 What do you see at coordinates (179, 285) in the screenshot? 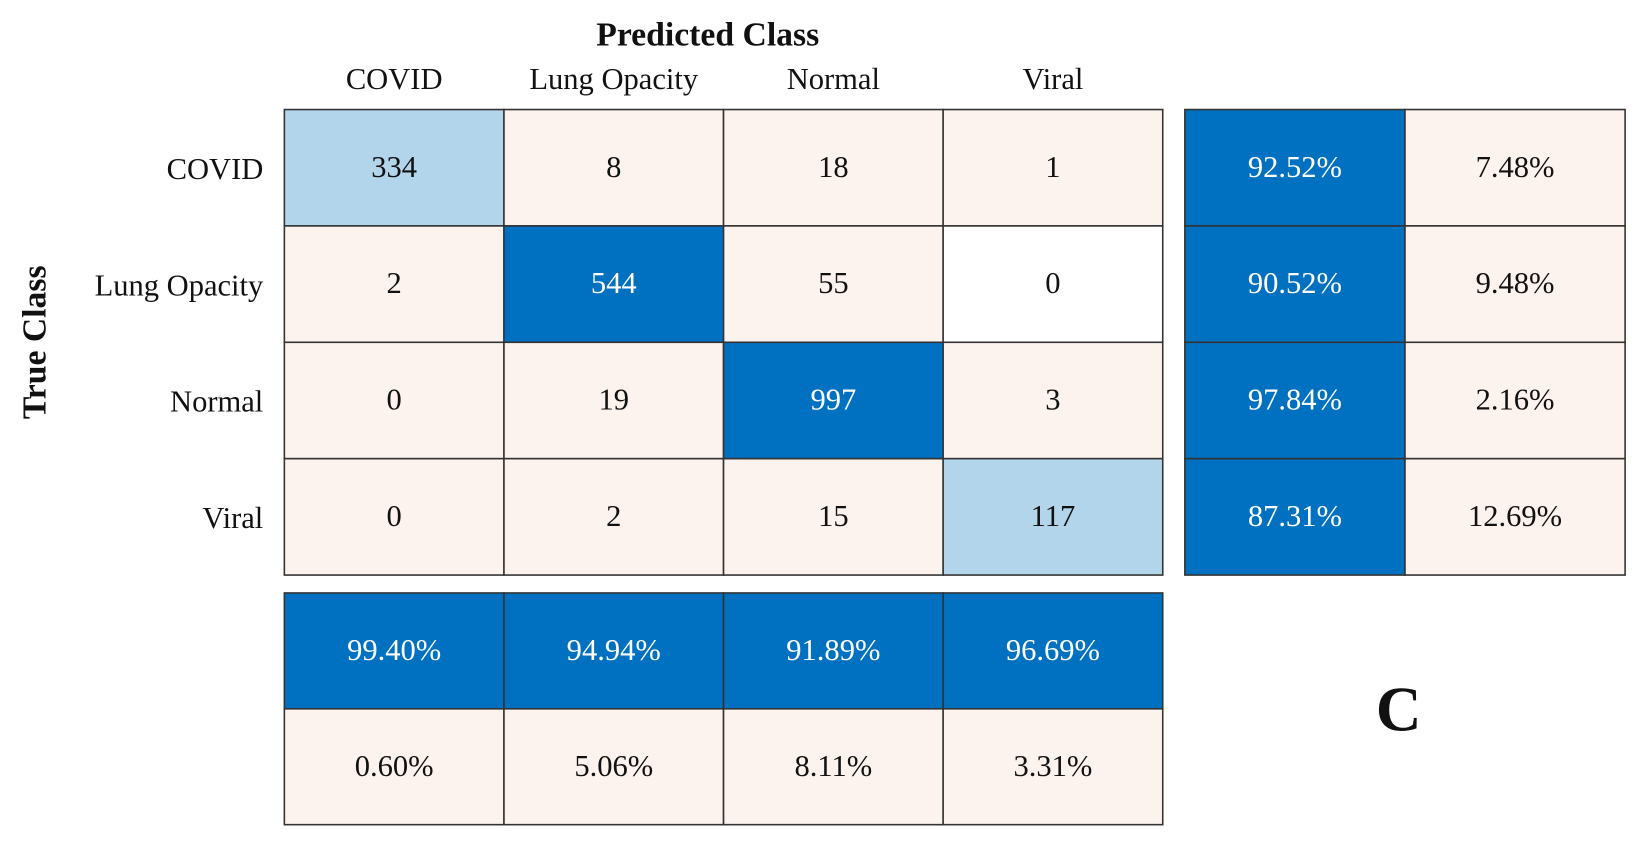
I see `row-label: Lung Opacity` at bounding box center [179, 285].